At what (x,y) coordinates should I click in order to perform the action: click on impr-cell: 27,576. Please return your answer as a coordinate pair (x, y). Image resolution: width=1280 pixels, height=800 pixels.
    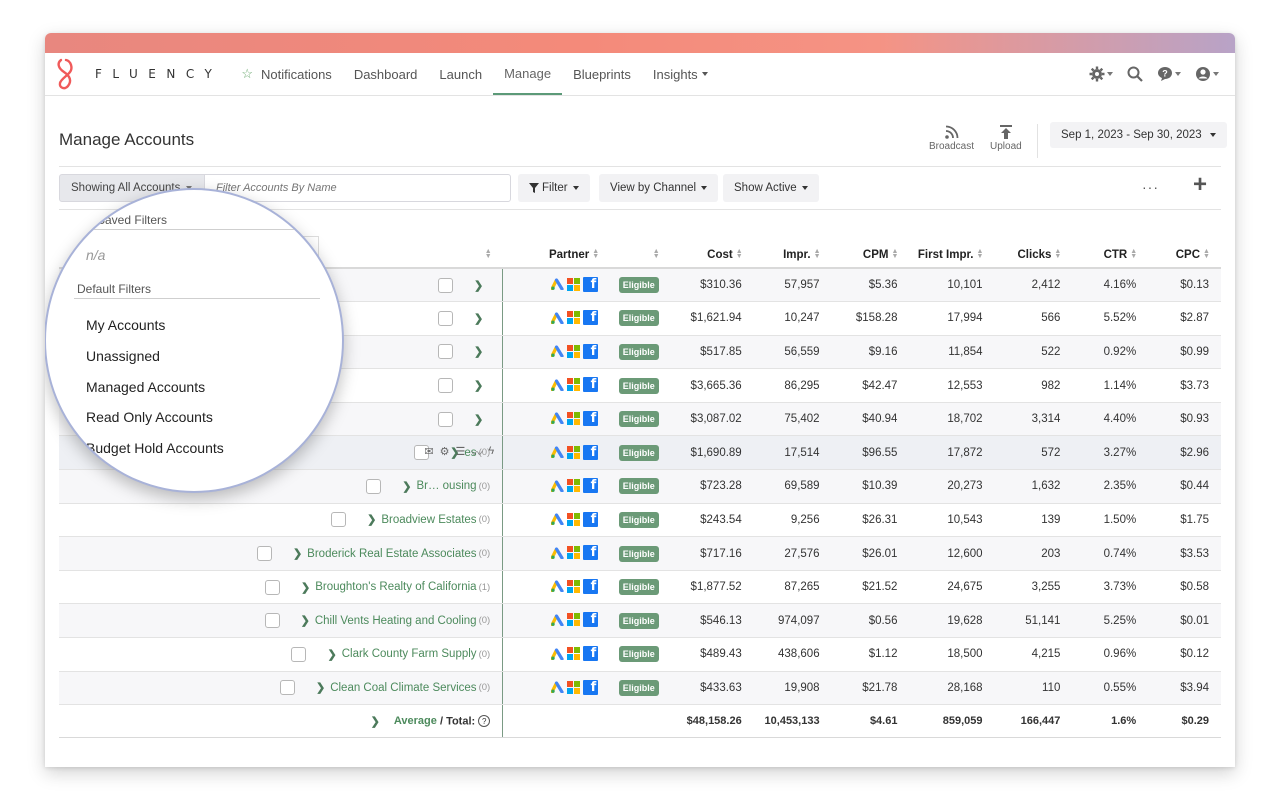
    Looking at the image, I should click on (792, 553).